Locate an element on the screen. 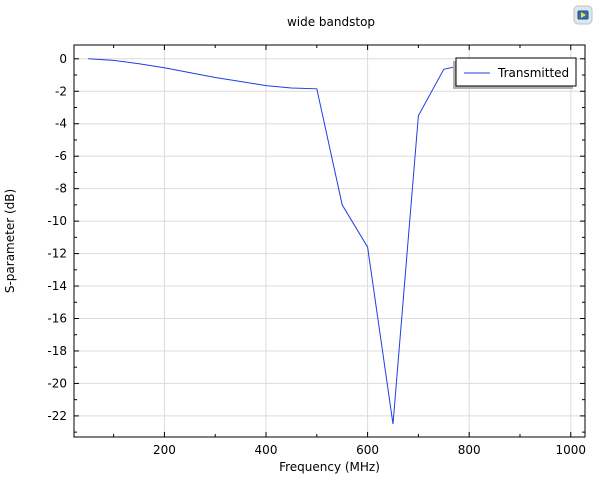 The image size is (598, 479). y-tick-label: -18 is located at coordinates (57, 351).